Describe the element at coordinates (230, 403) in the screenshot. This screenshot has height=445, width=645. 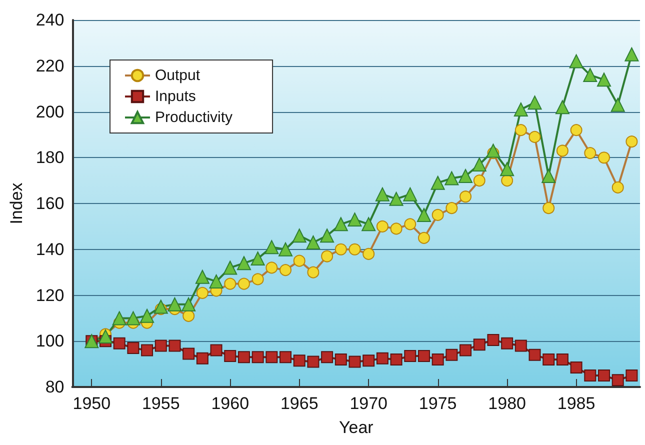
I see `x-tick-label: 1960` at that location.